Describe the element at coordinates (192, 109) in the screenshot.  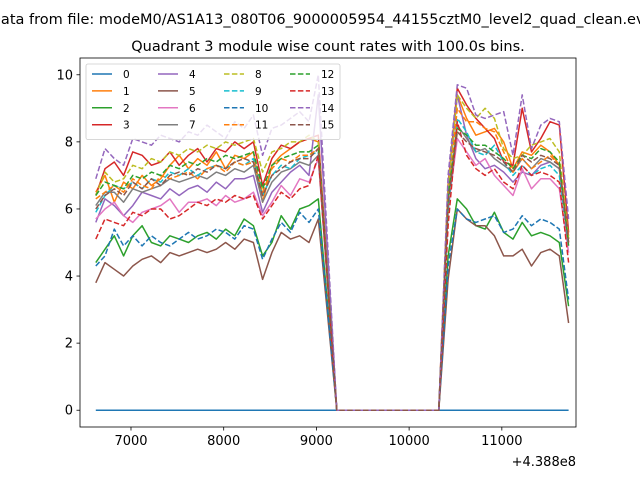
I see `legend-label-6: 6` at that location.